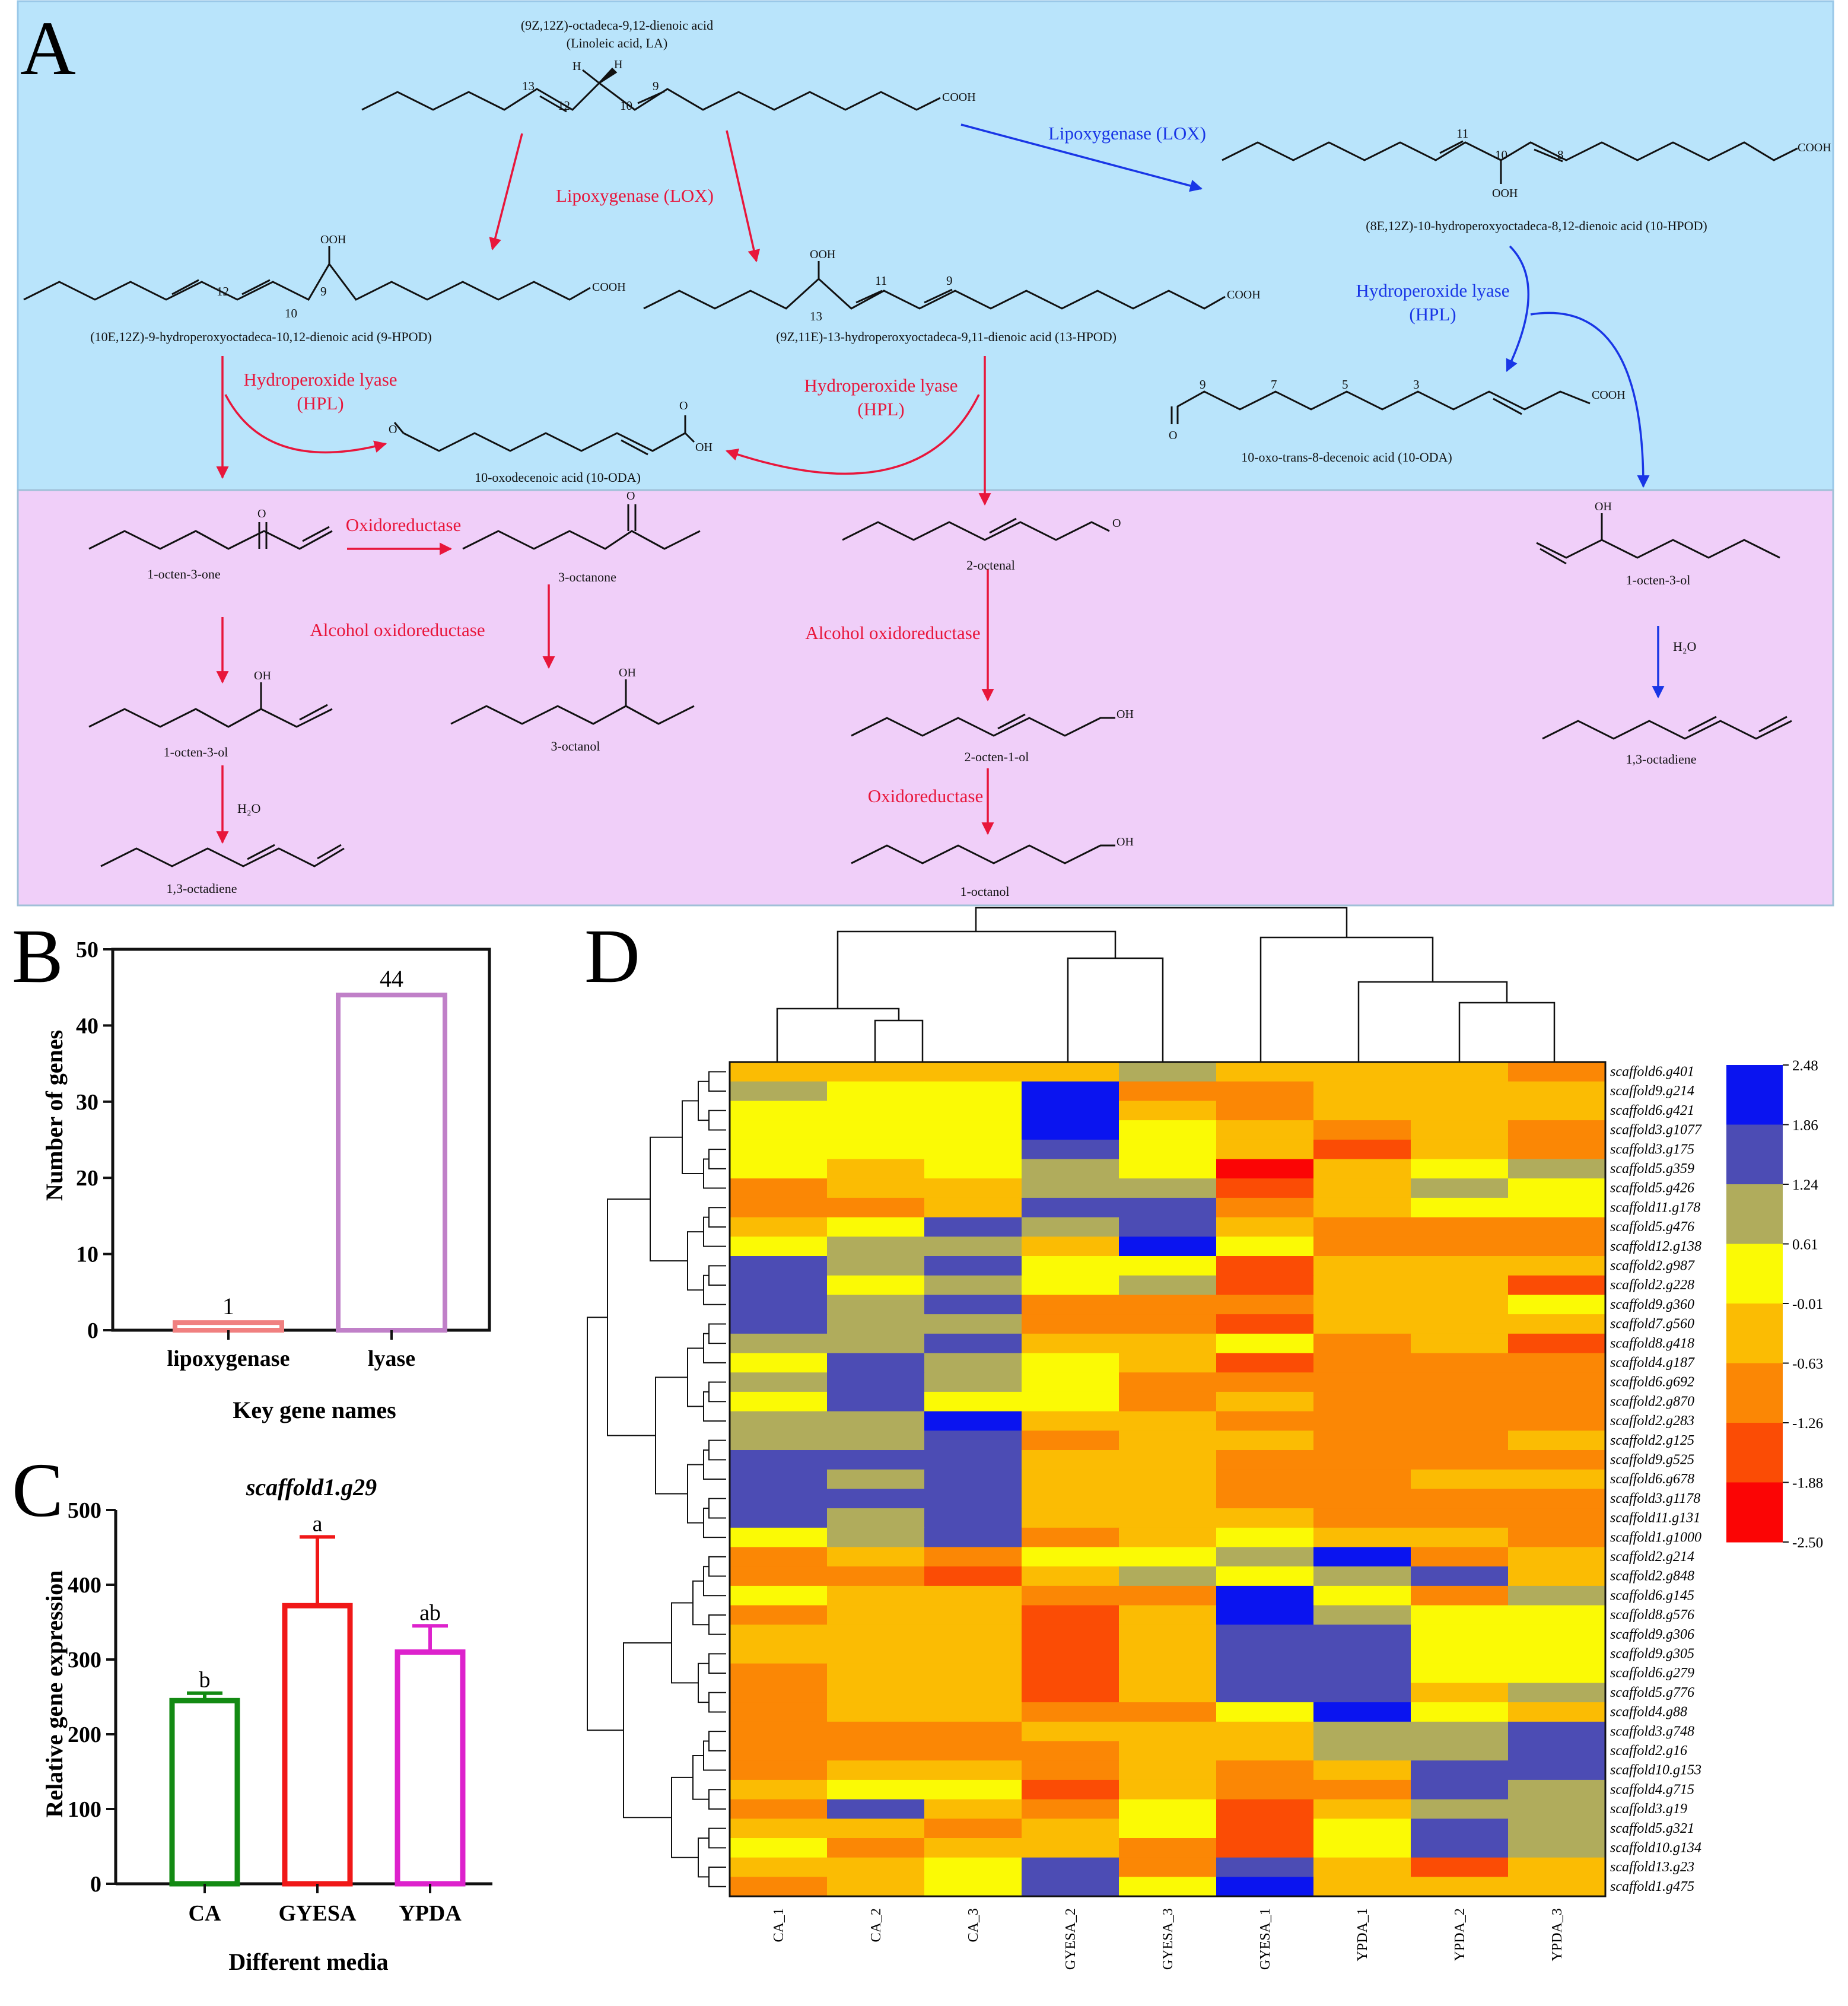  I want to click on heatmap-row-label: scaffold5.g776, so click(1652, 1693).